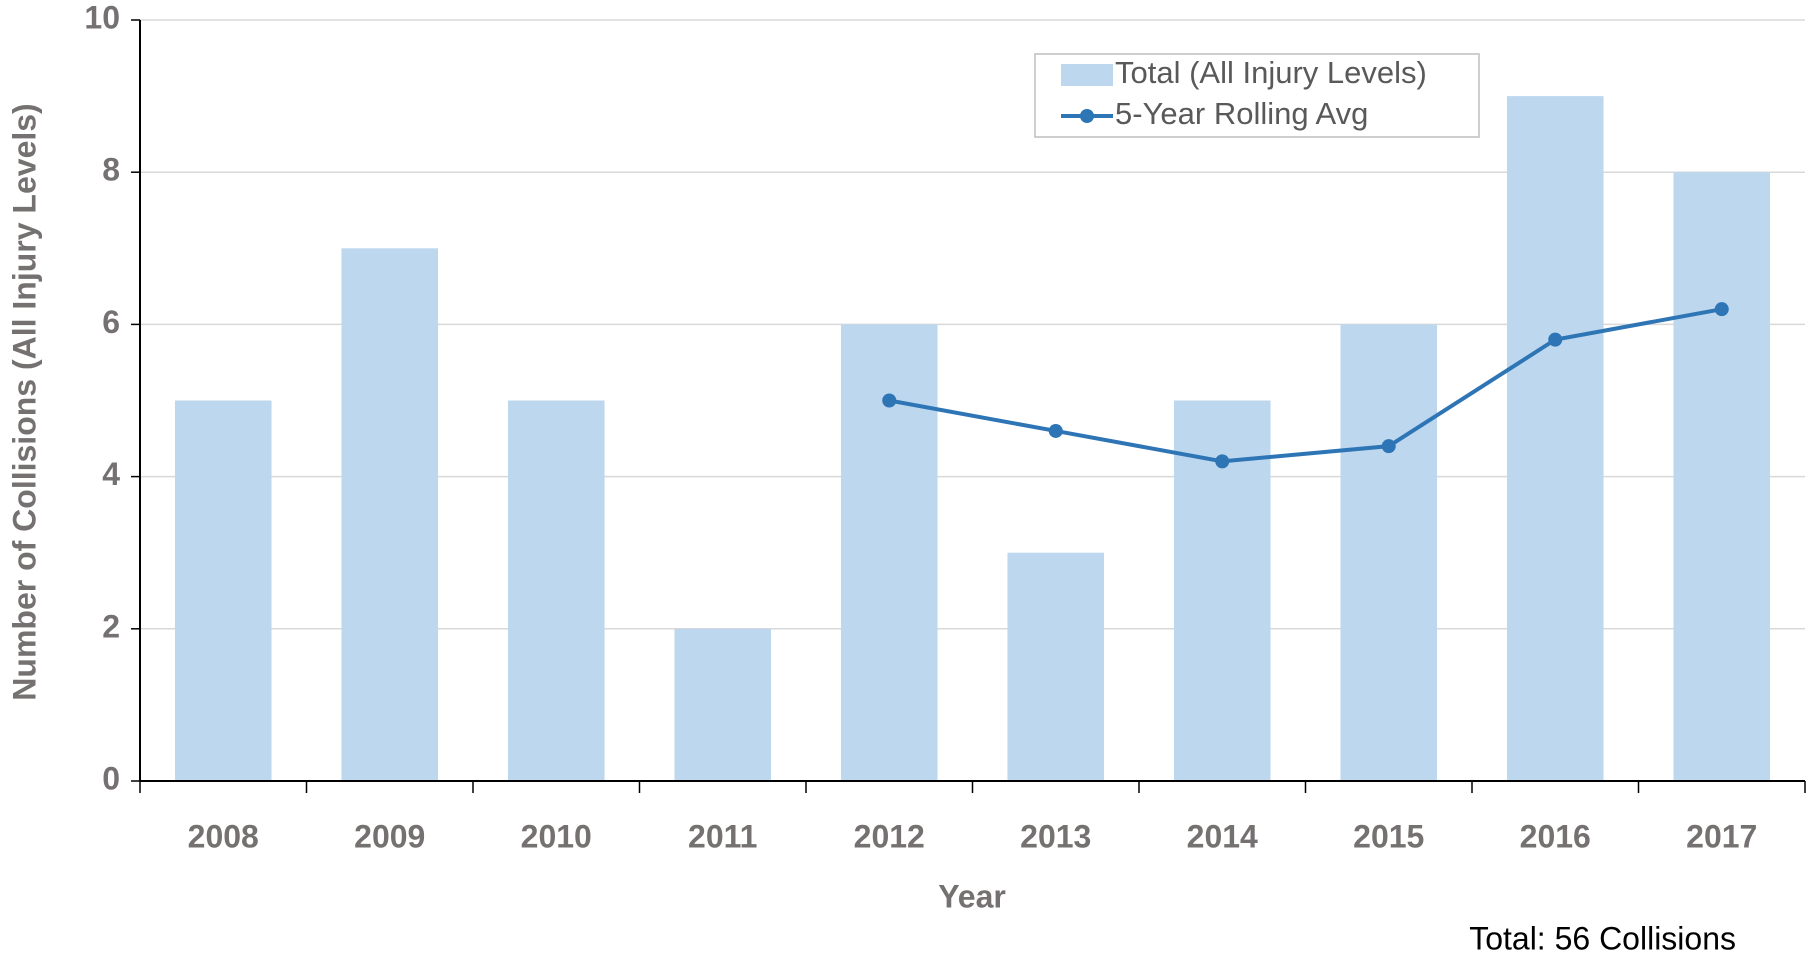  I want to click on x-tick-label: 2008, so click(223, 836).